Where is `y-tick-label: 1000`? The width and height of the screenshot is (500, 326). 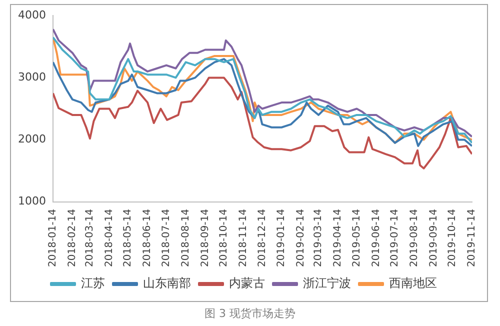
y-tick-label: 1000 is located at coordinates (32, 201).